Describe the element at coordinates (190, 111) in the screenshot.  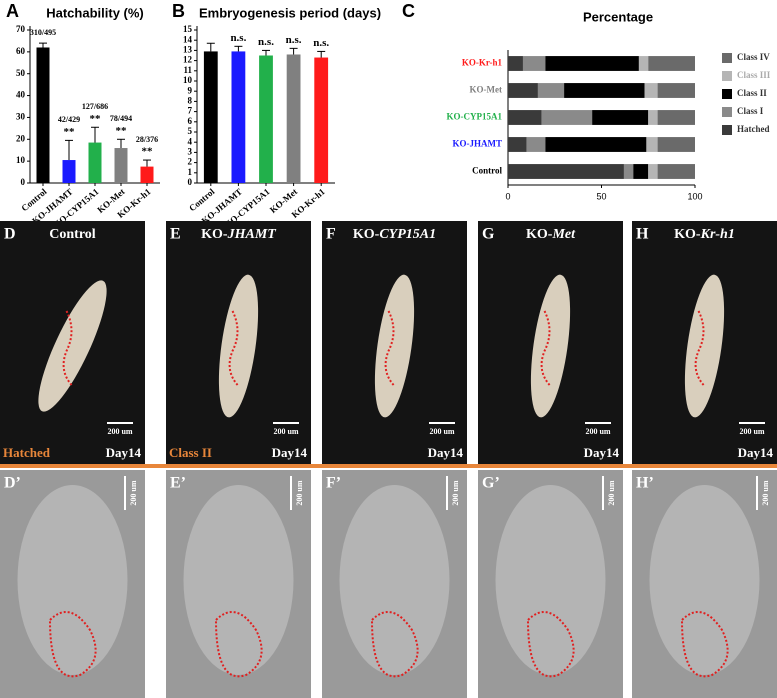
I see `y-tick-label: 7` at that location.